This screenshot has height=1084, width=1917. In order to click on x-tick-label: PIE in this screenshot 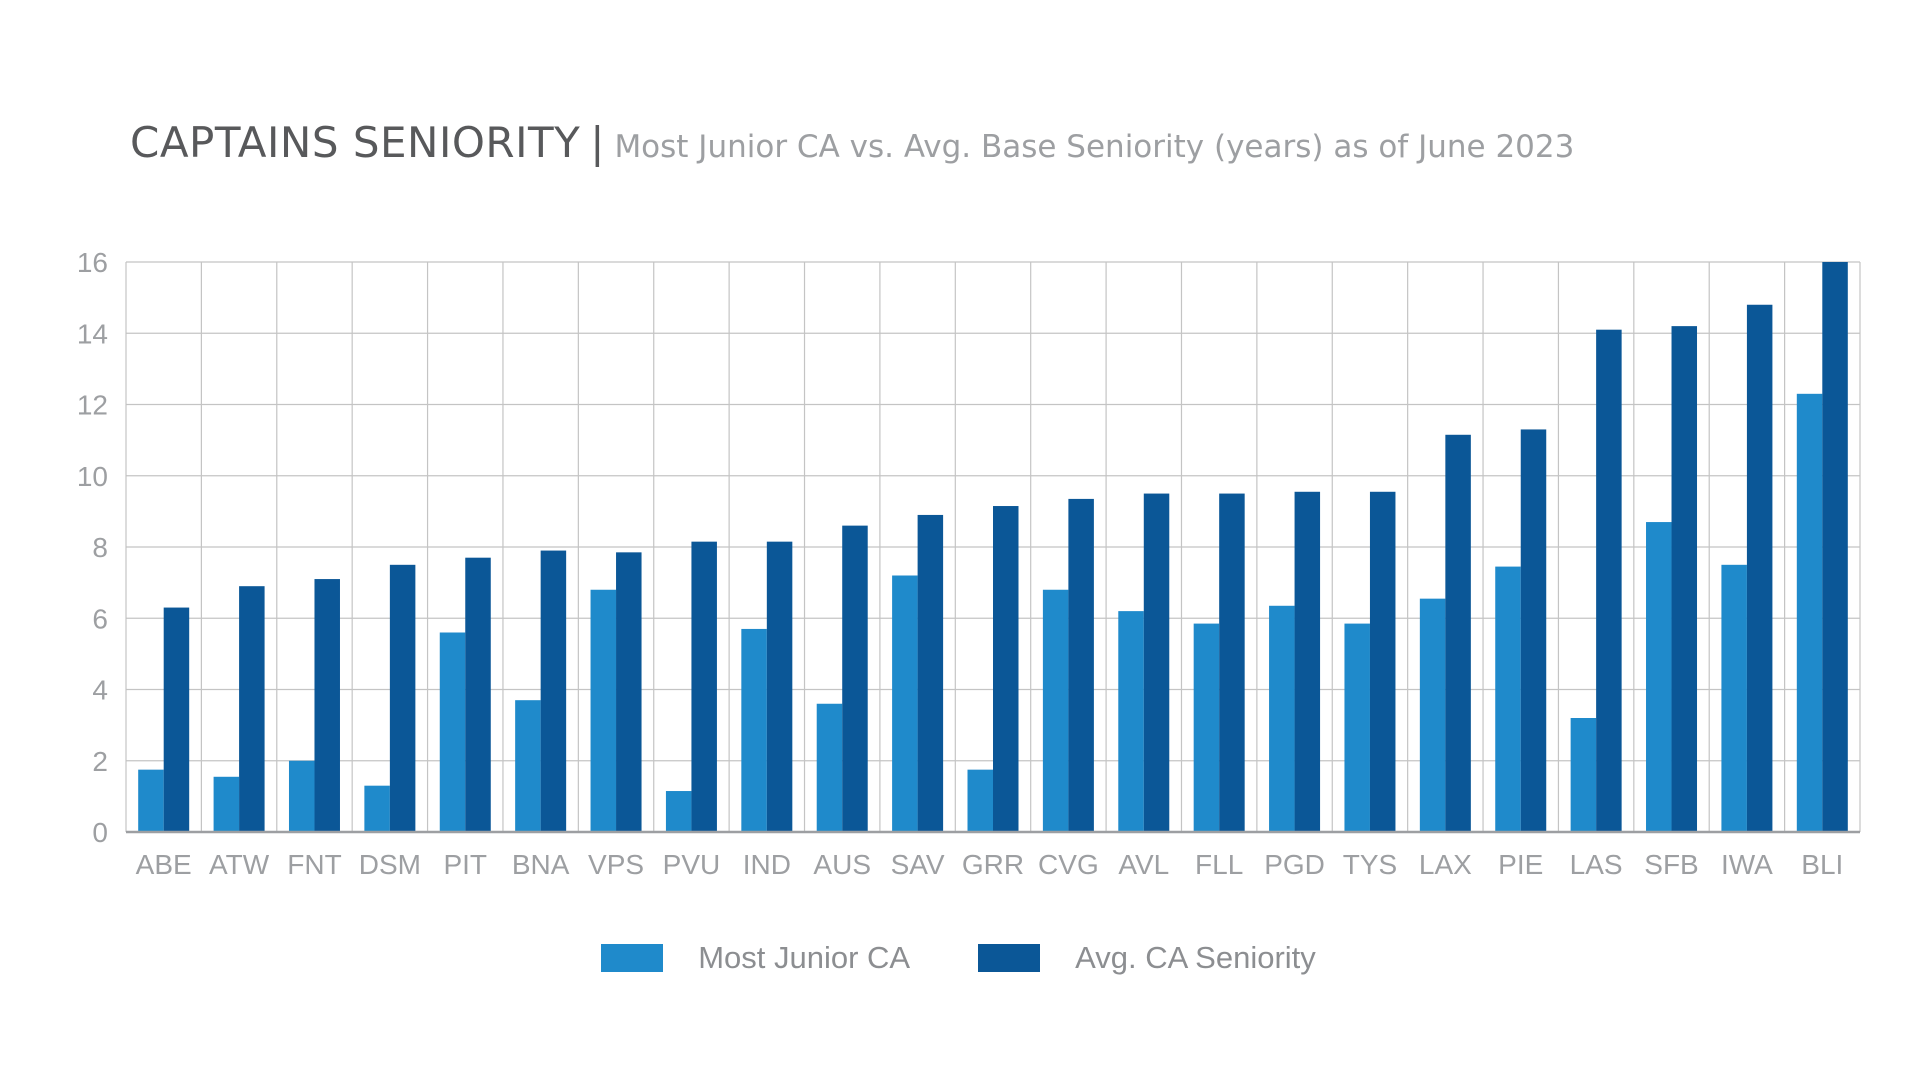, I will do `click(1520, 864)`.